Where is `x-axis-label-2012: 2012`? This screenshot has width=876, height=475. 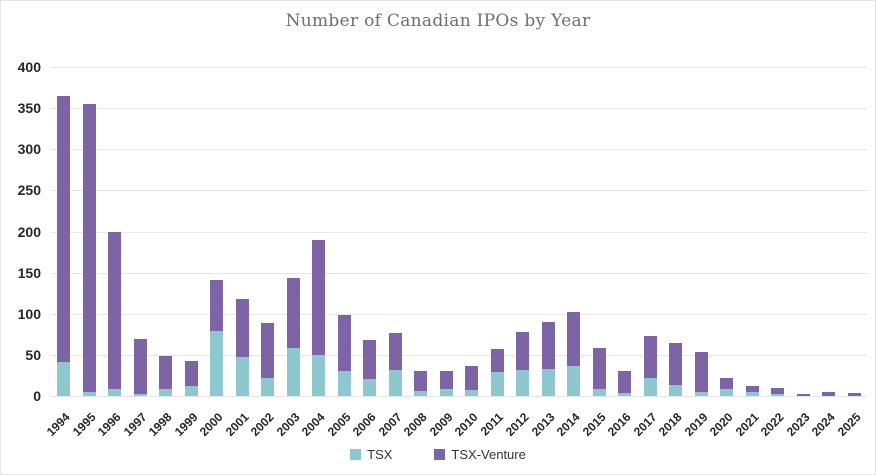
x-axis-label-2012: 2012 is located at coordinates (517, 424).